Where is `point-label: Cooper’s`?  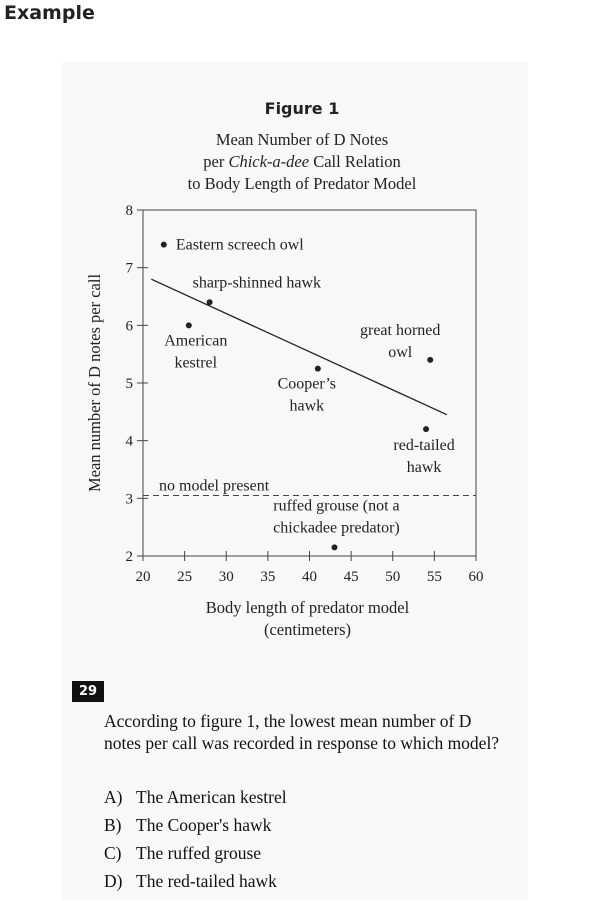
point-label: Cooper’s is located at coordinates (307, 384).